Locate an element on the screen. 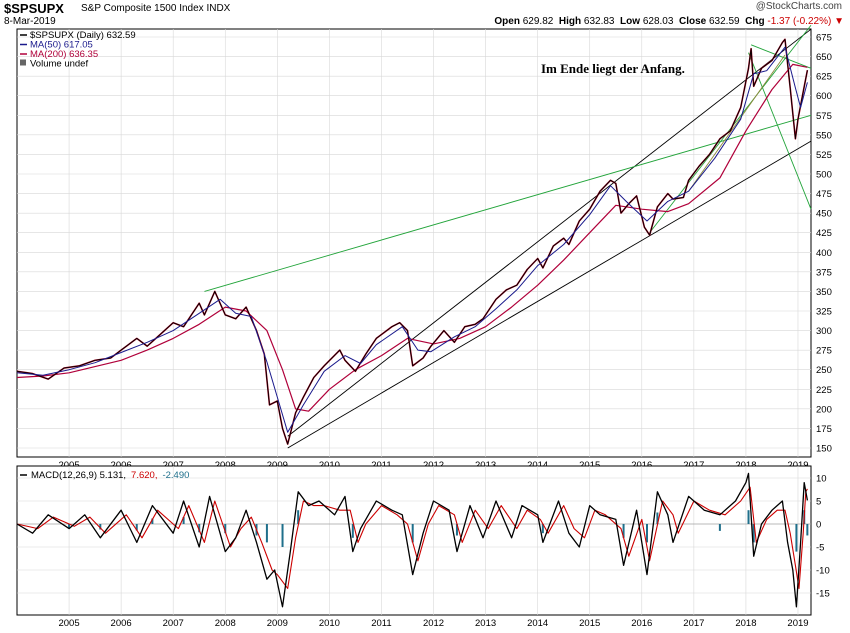 The width and height of the screenshot is (850, 633). x-tick-label: 2006 is located at coordinates (121, 623).